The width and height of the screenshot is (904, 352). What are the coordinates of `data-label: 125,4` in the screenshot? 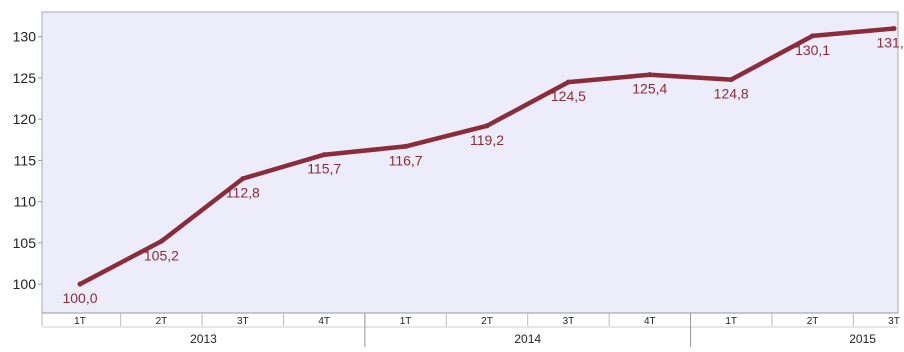 It's located at (649, 89).